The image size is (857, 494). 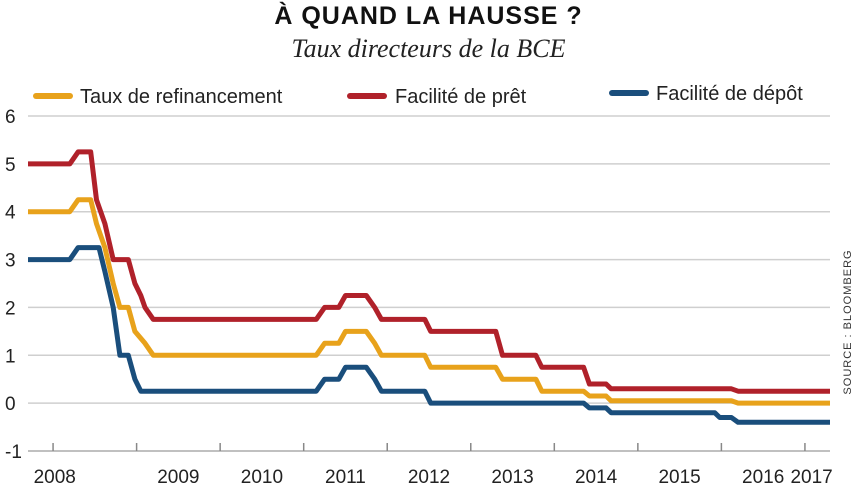 What do you see at coordinates (10, 356) in the screenshot?
I see `y-tick-label: 1` at bounding box center [10, 356].